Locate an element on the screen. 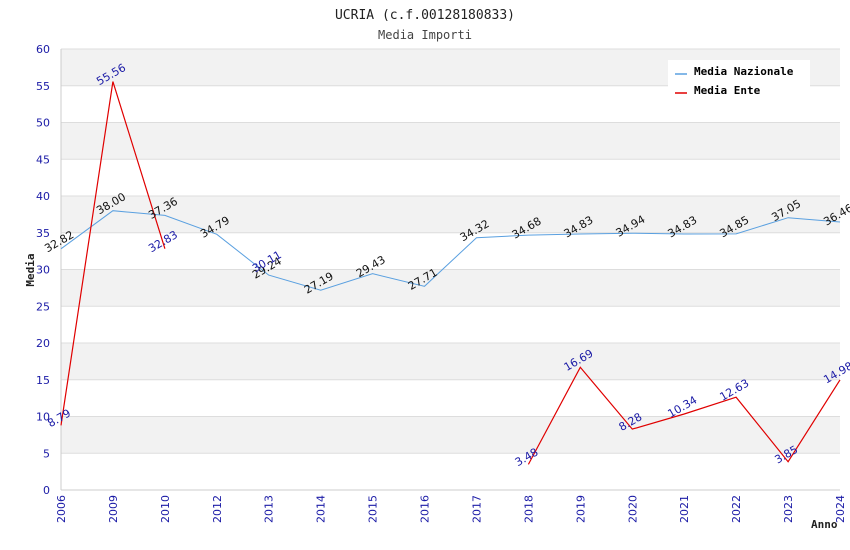 Image resolution: width=850 pixels, height=550 pixels. x-tick-label: 2021 is located at coordinates (684, 509).